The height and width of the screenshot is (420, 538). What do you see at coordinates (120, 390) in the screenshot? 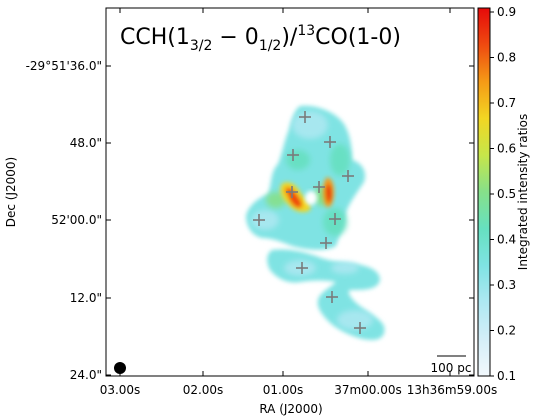
I see `x-tick-label: 03.00s` at bounding box center [120, 390].